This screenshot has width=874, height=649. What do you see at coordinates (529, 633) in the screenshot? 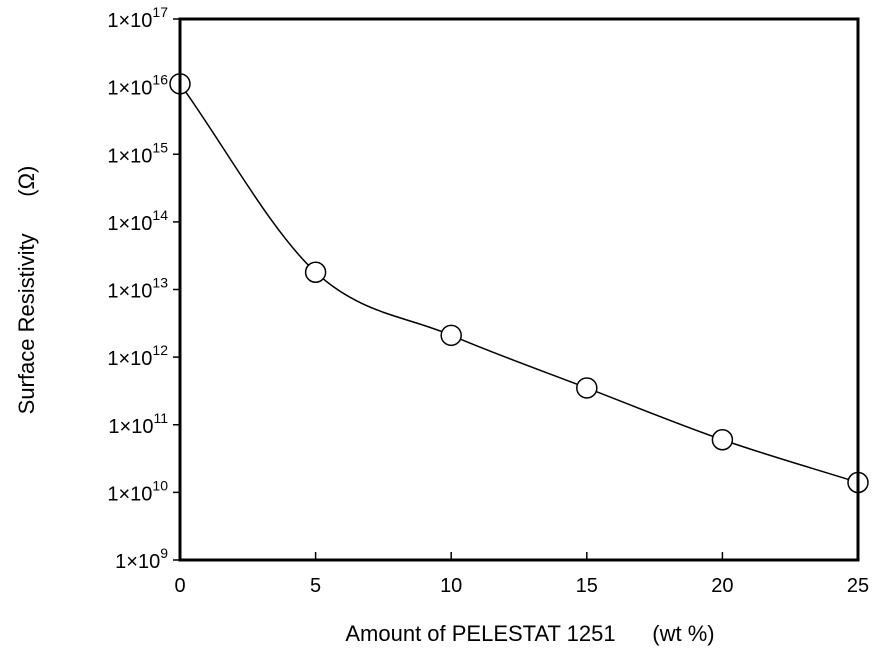
I see `x-axis-title: Amount of PELESTAT 1251 (wt %)` at bounding box center [529, 633].